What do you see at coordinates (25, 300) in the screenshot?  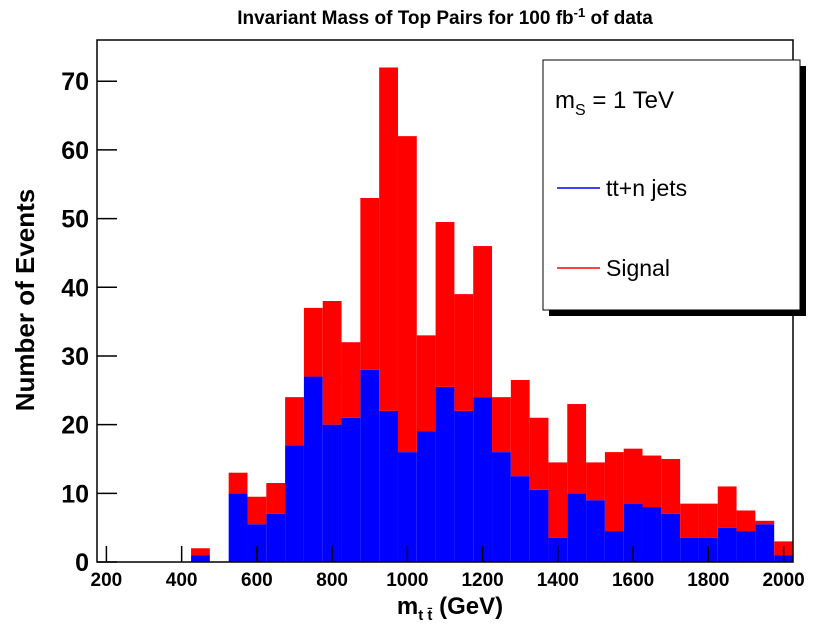 I see `y-axis-label: Number of Events` at bounding box center [25, 300].